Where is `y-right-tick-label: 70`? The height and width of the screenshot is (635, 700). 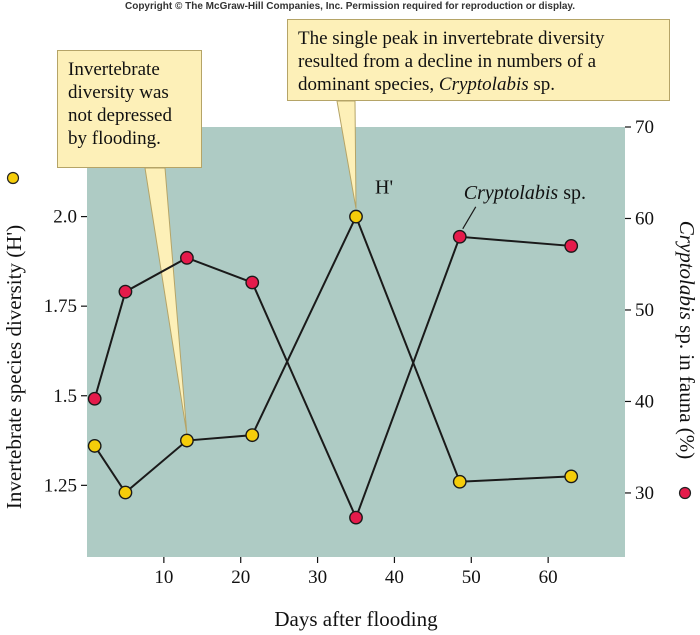 y-right-tick-label: 70 is located at coordinates (644, 127).